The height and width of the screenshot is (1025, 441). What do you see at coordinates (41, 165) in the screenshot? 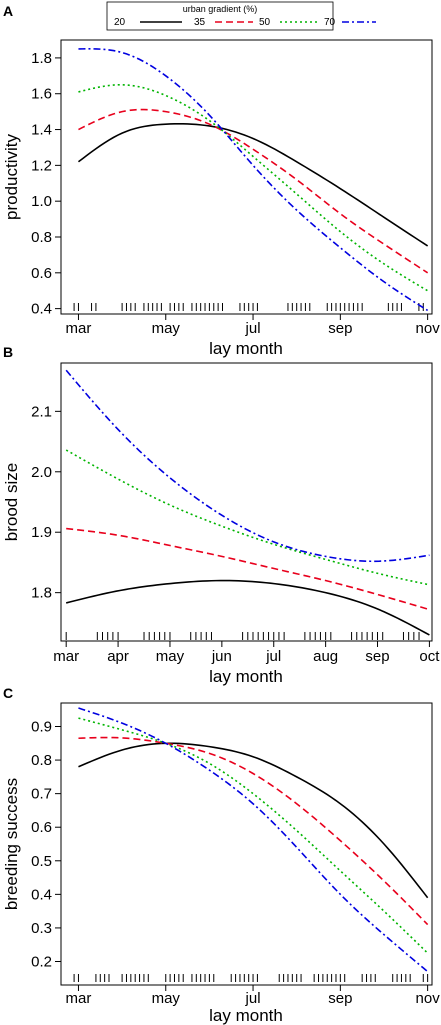
I see `y-tick-label: 1.2` at bounding box center [41, 165].